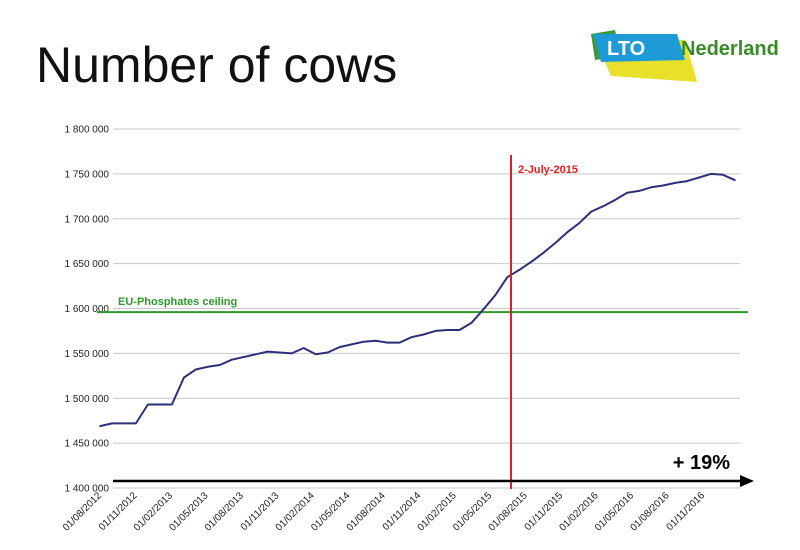 The height and width of the screenshot is (550, 800). Describe the element at coordinates (422, 305) in the screenshot. I see `ceiling-layer: EU-Phosphates ceiling` at that location.